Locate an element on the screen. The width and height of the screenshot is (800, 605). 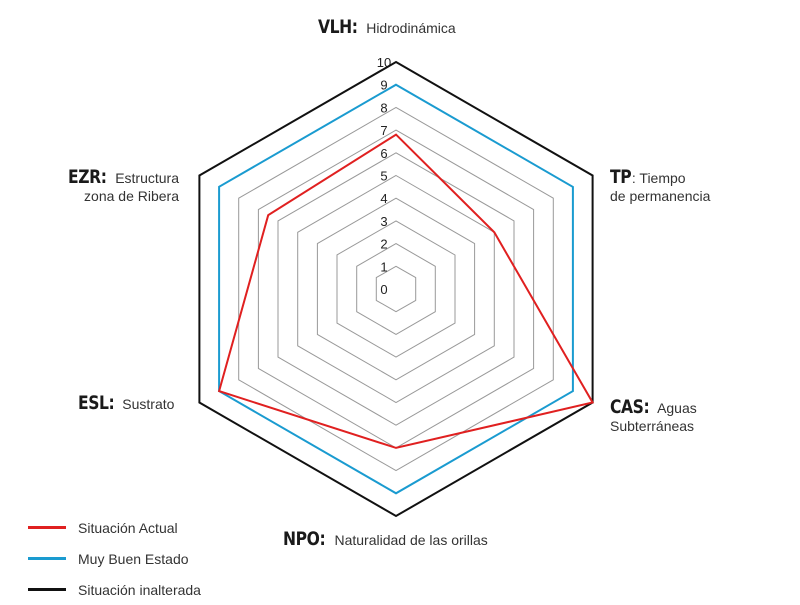
axis-label-cas: CAS: Aguas Subterráneas is located at coordinates (653, 416).